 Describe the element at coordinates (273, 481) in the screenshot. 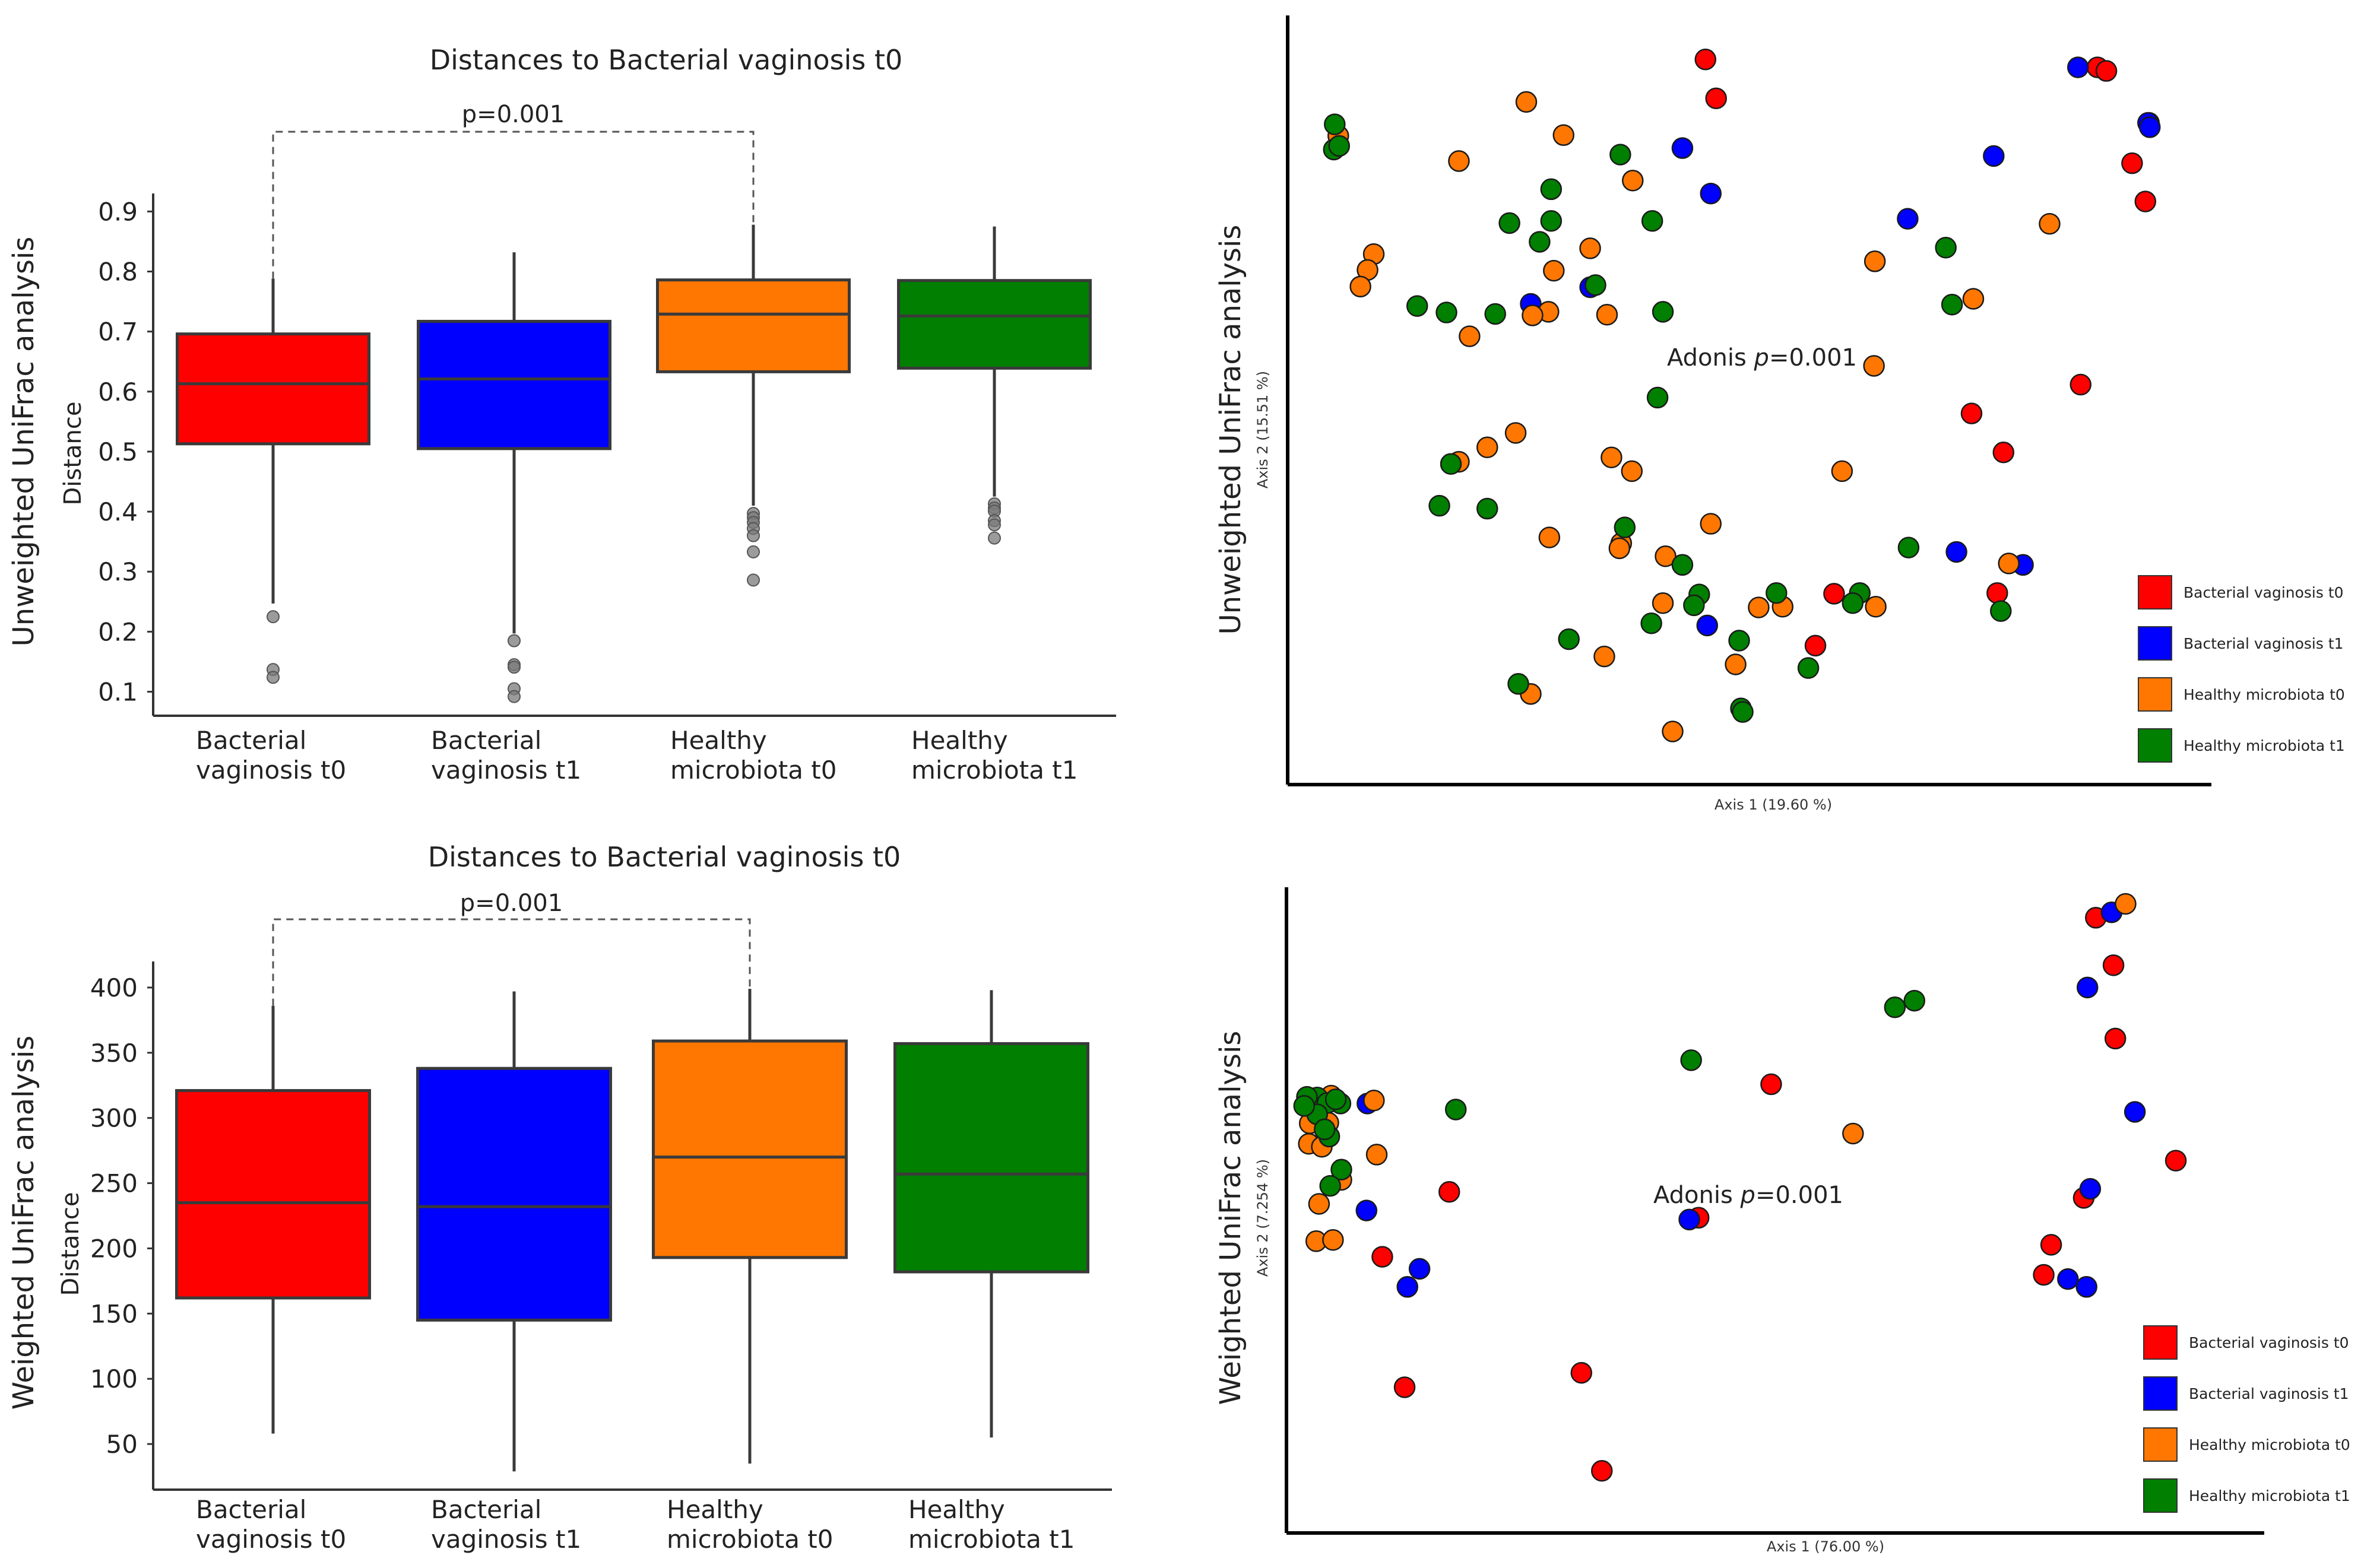

I see `box-bv-t0` at that location.